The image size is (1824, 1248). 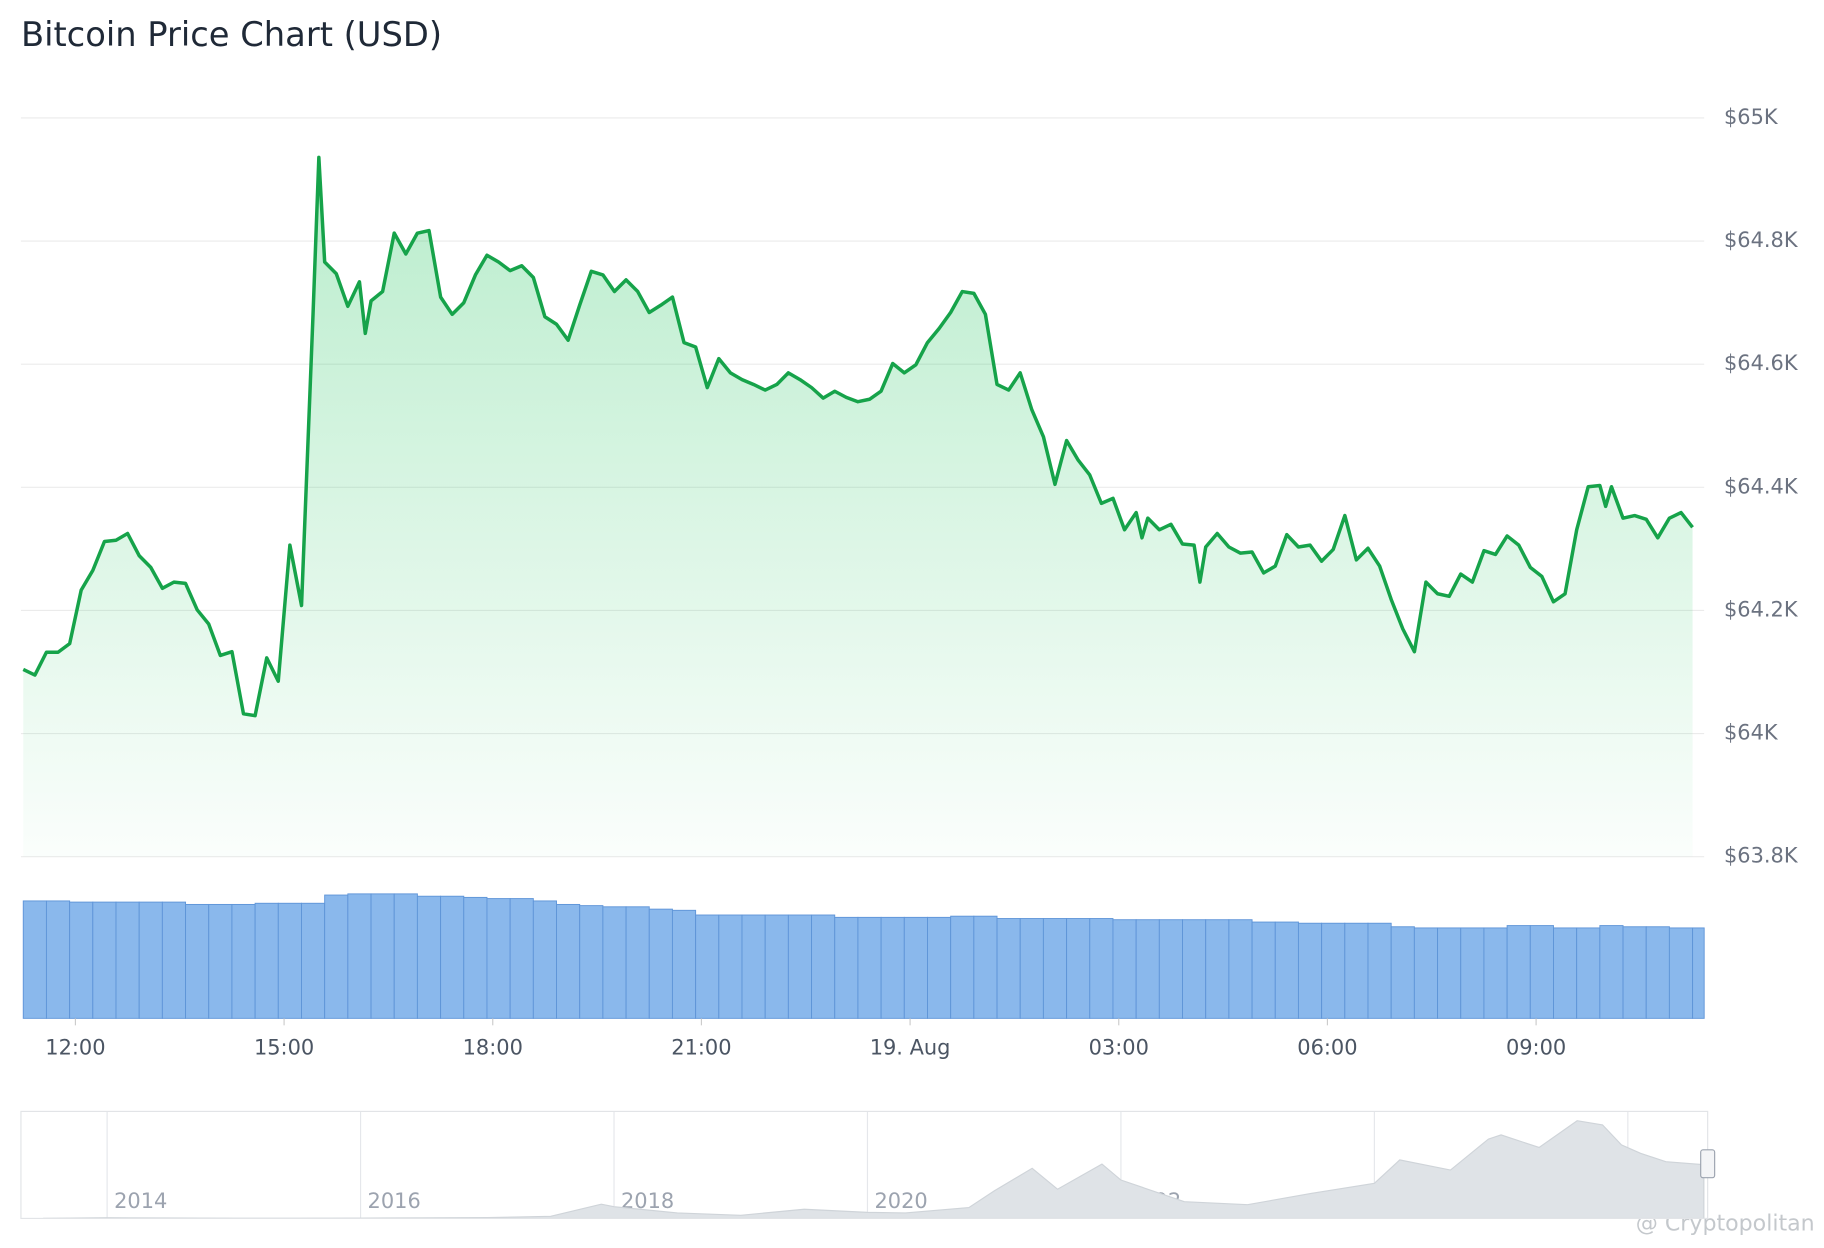 I want to click on y-tick-label: $64.6K, so click(x=1761, y=363).